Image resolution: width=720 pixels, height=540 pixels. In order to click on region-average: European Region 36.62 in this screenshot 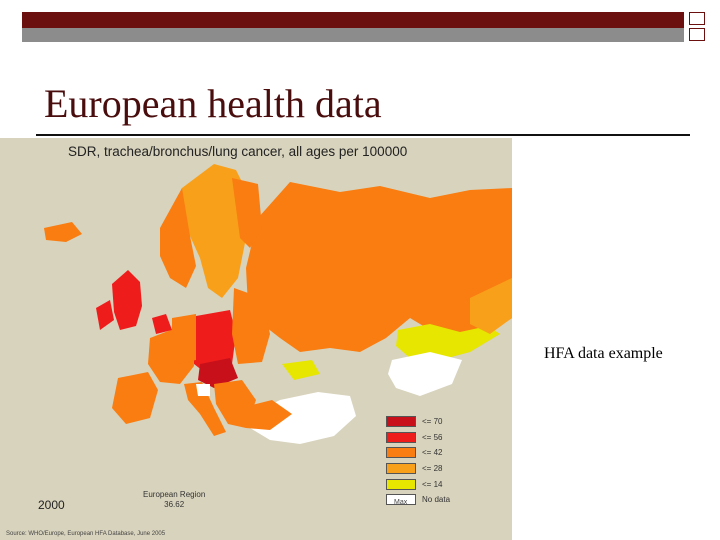, I will do `click(174, 500)`.